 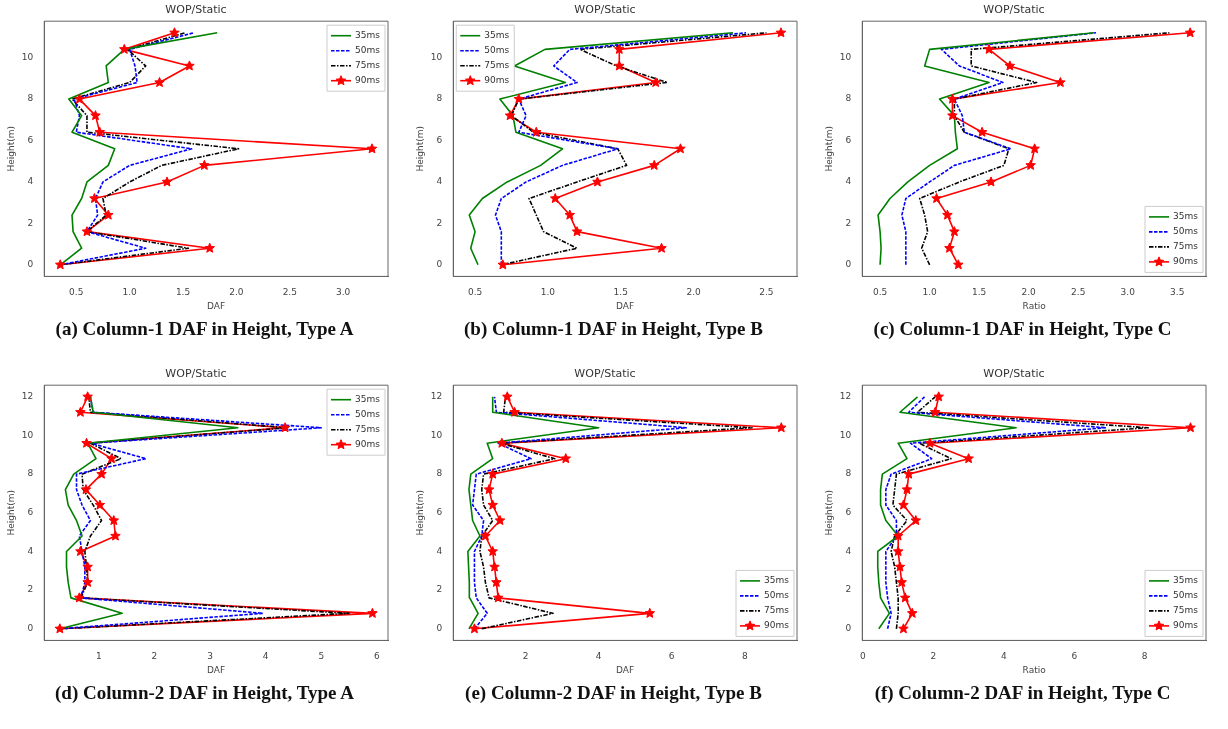 I want to click on text: (b) Column-1 DAF in Height, Type B, so click(x=613, y=329).